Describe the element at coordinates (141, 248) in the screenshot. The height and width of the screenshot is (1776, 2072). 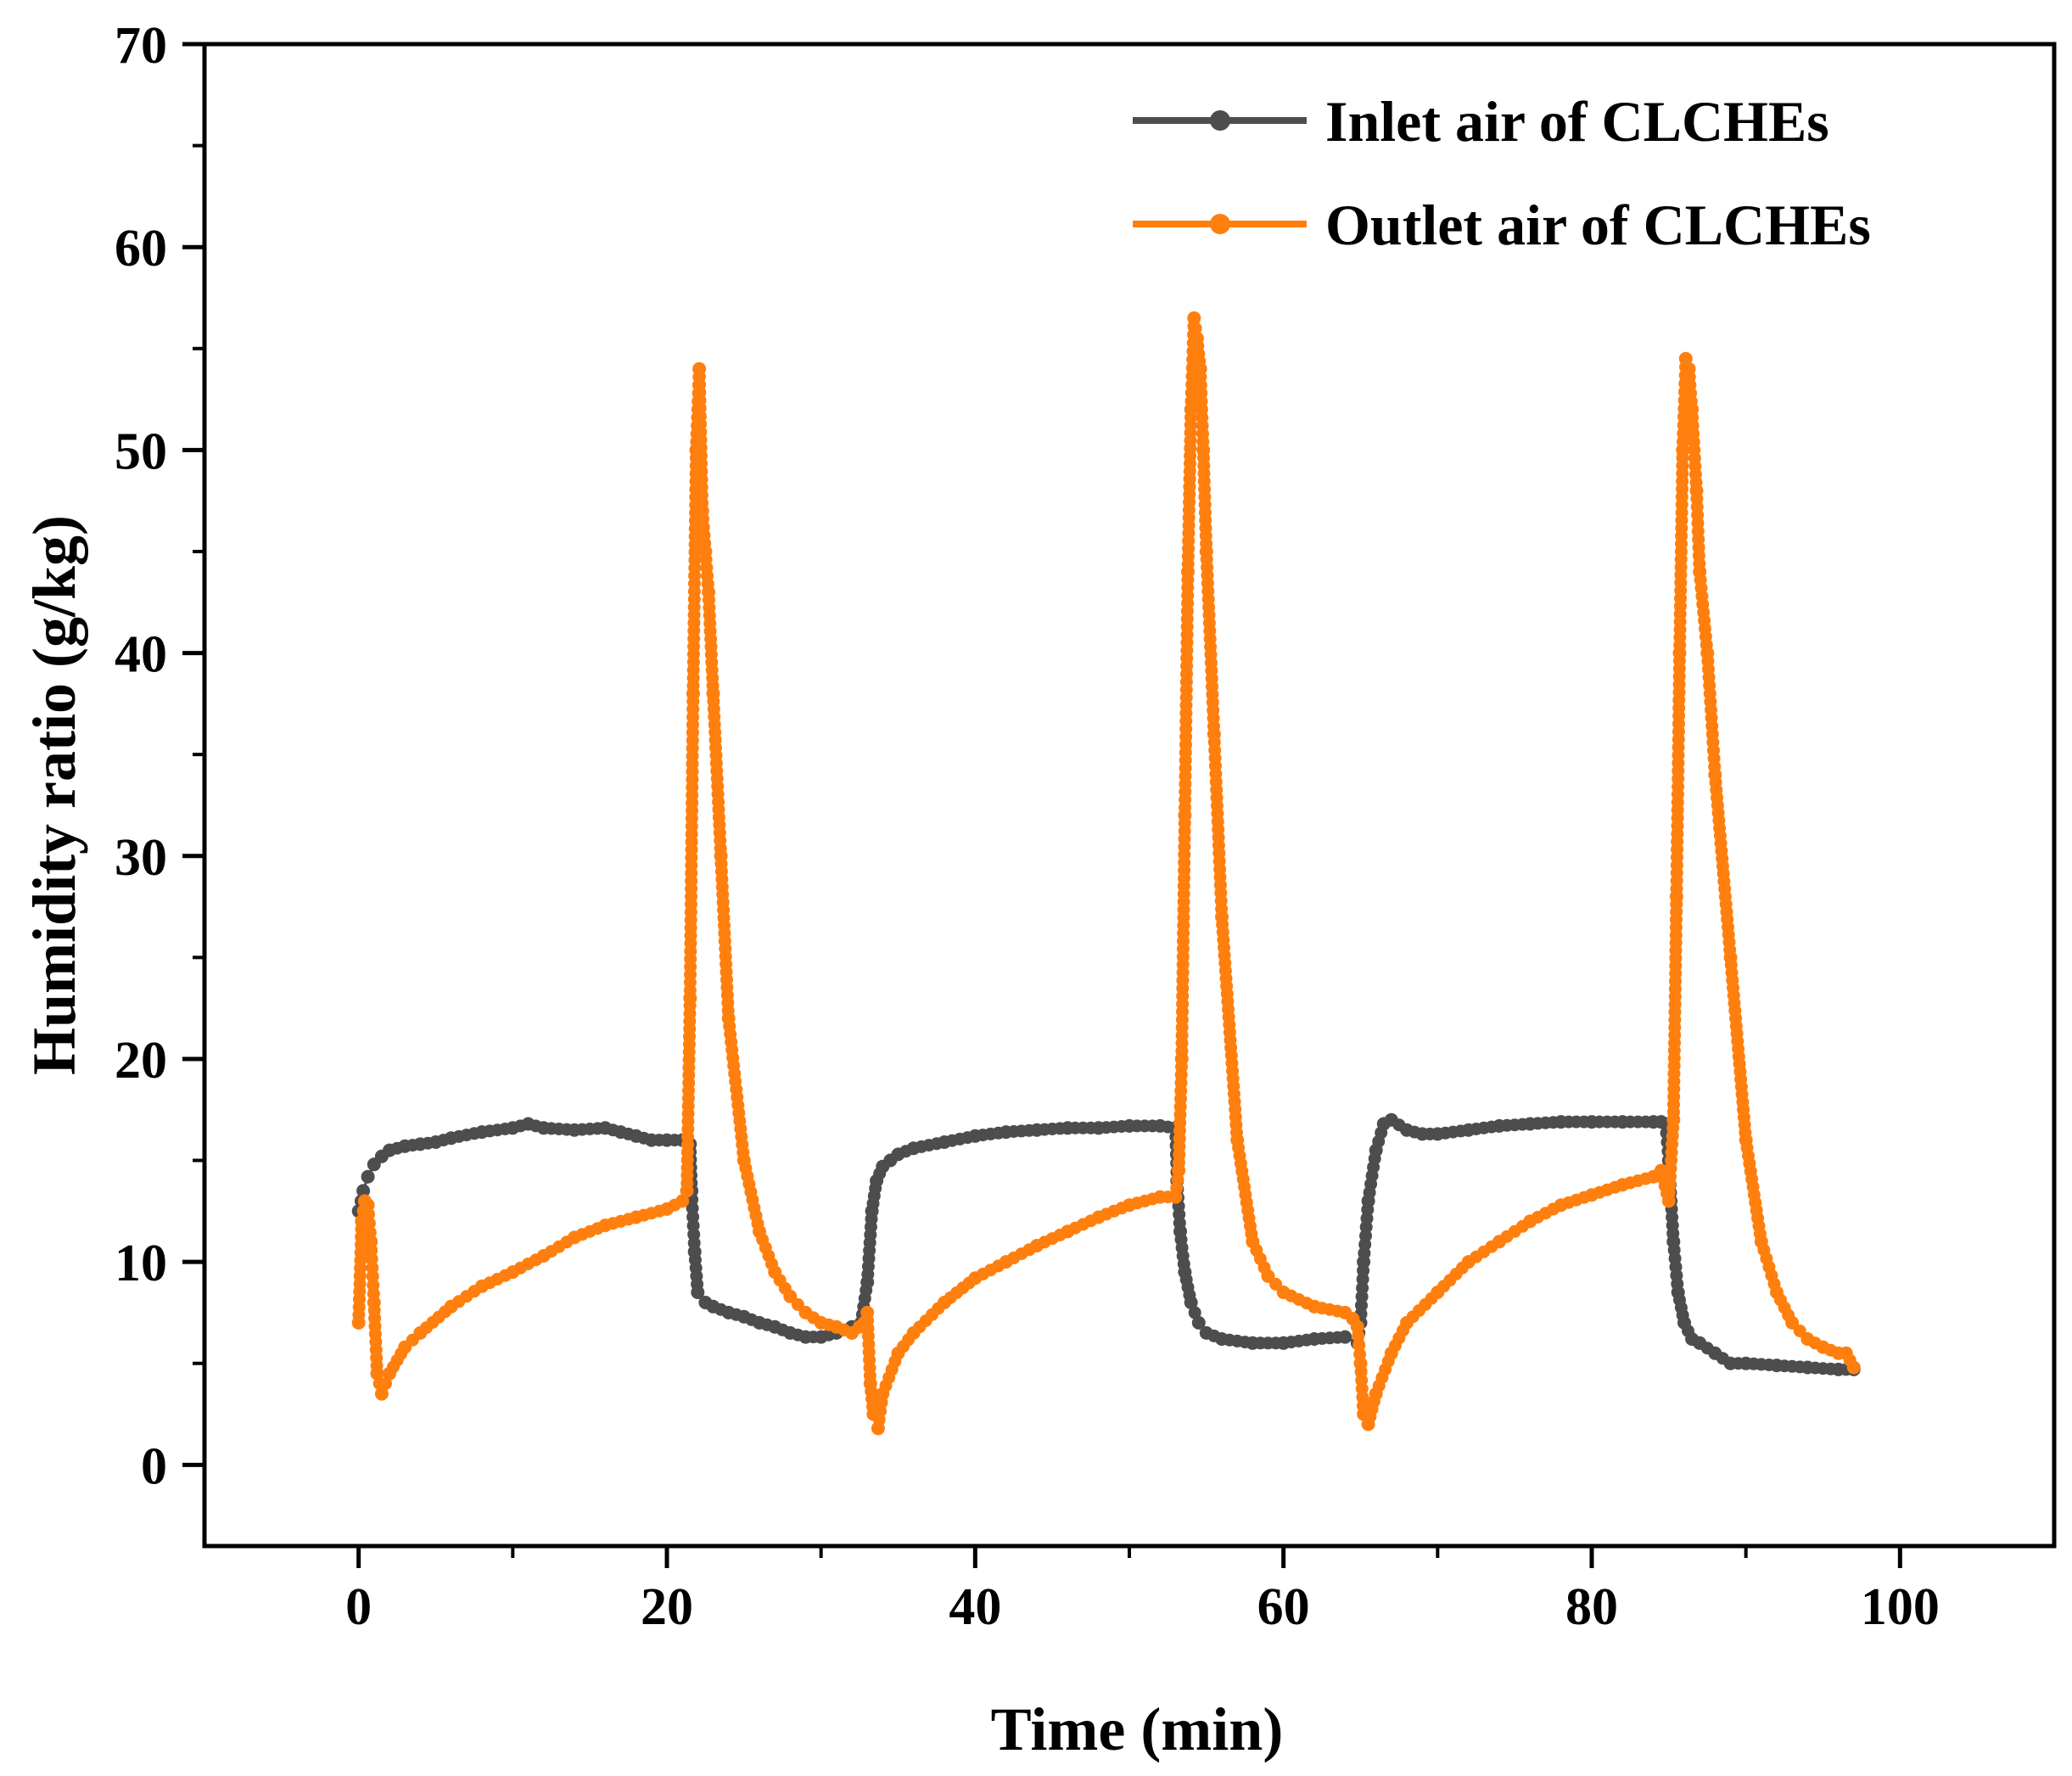
I see `y-tick-label: 60` at that location.